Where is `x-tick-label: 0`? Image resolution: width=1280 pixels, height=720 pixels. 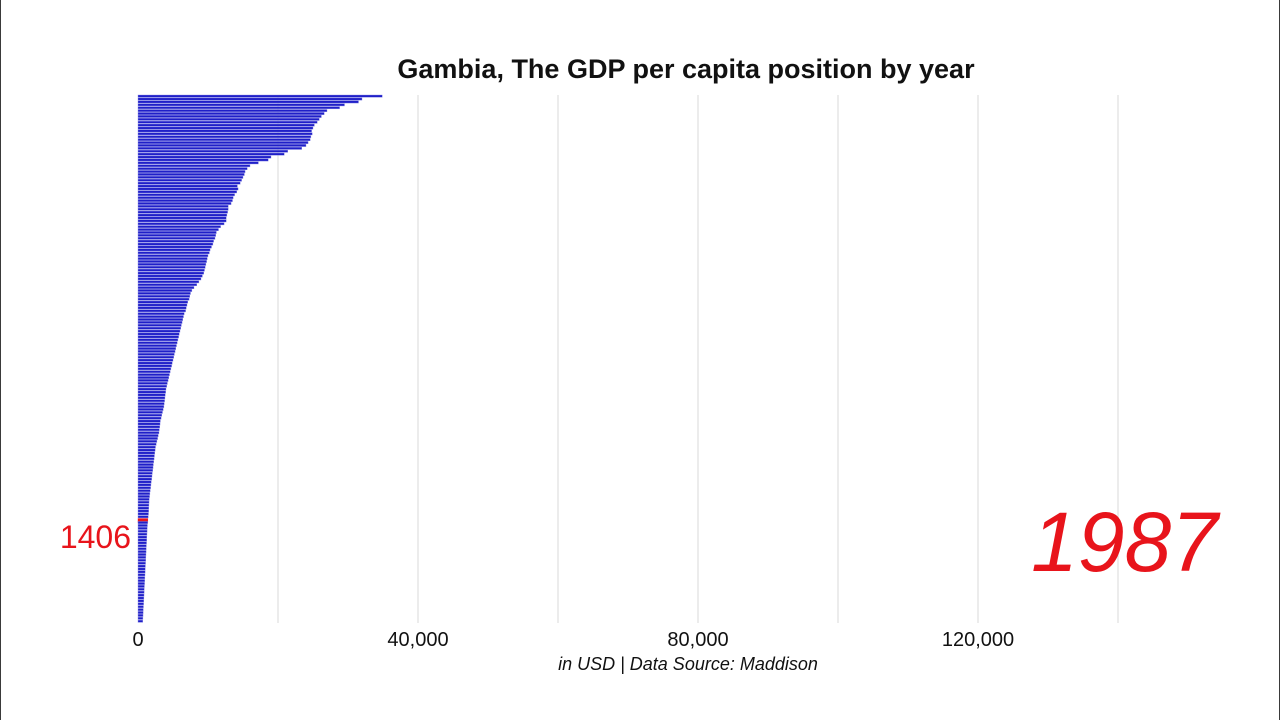
x-tick-label: 0 is located at coordinates (137, 640).